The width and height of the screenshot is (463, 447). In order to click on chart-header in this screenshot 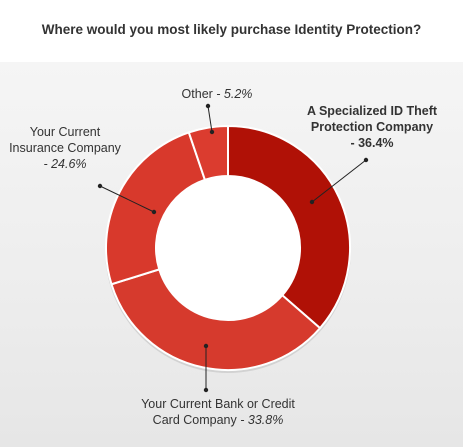, I will do `click(231, 31)`.